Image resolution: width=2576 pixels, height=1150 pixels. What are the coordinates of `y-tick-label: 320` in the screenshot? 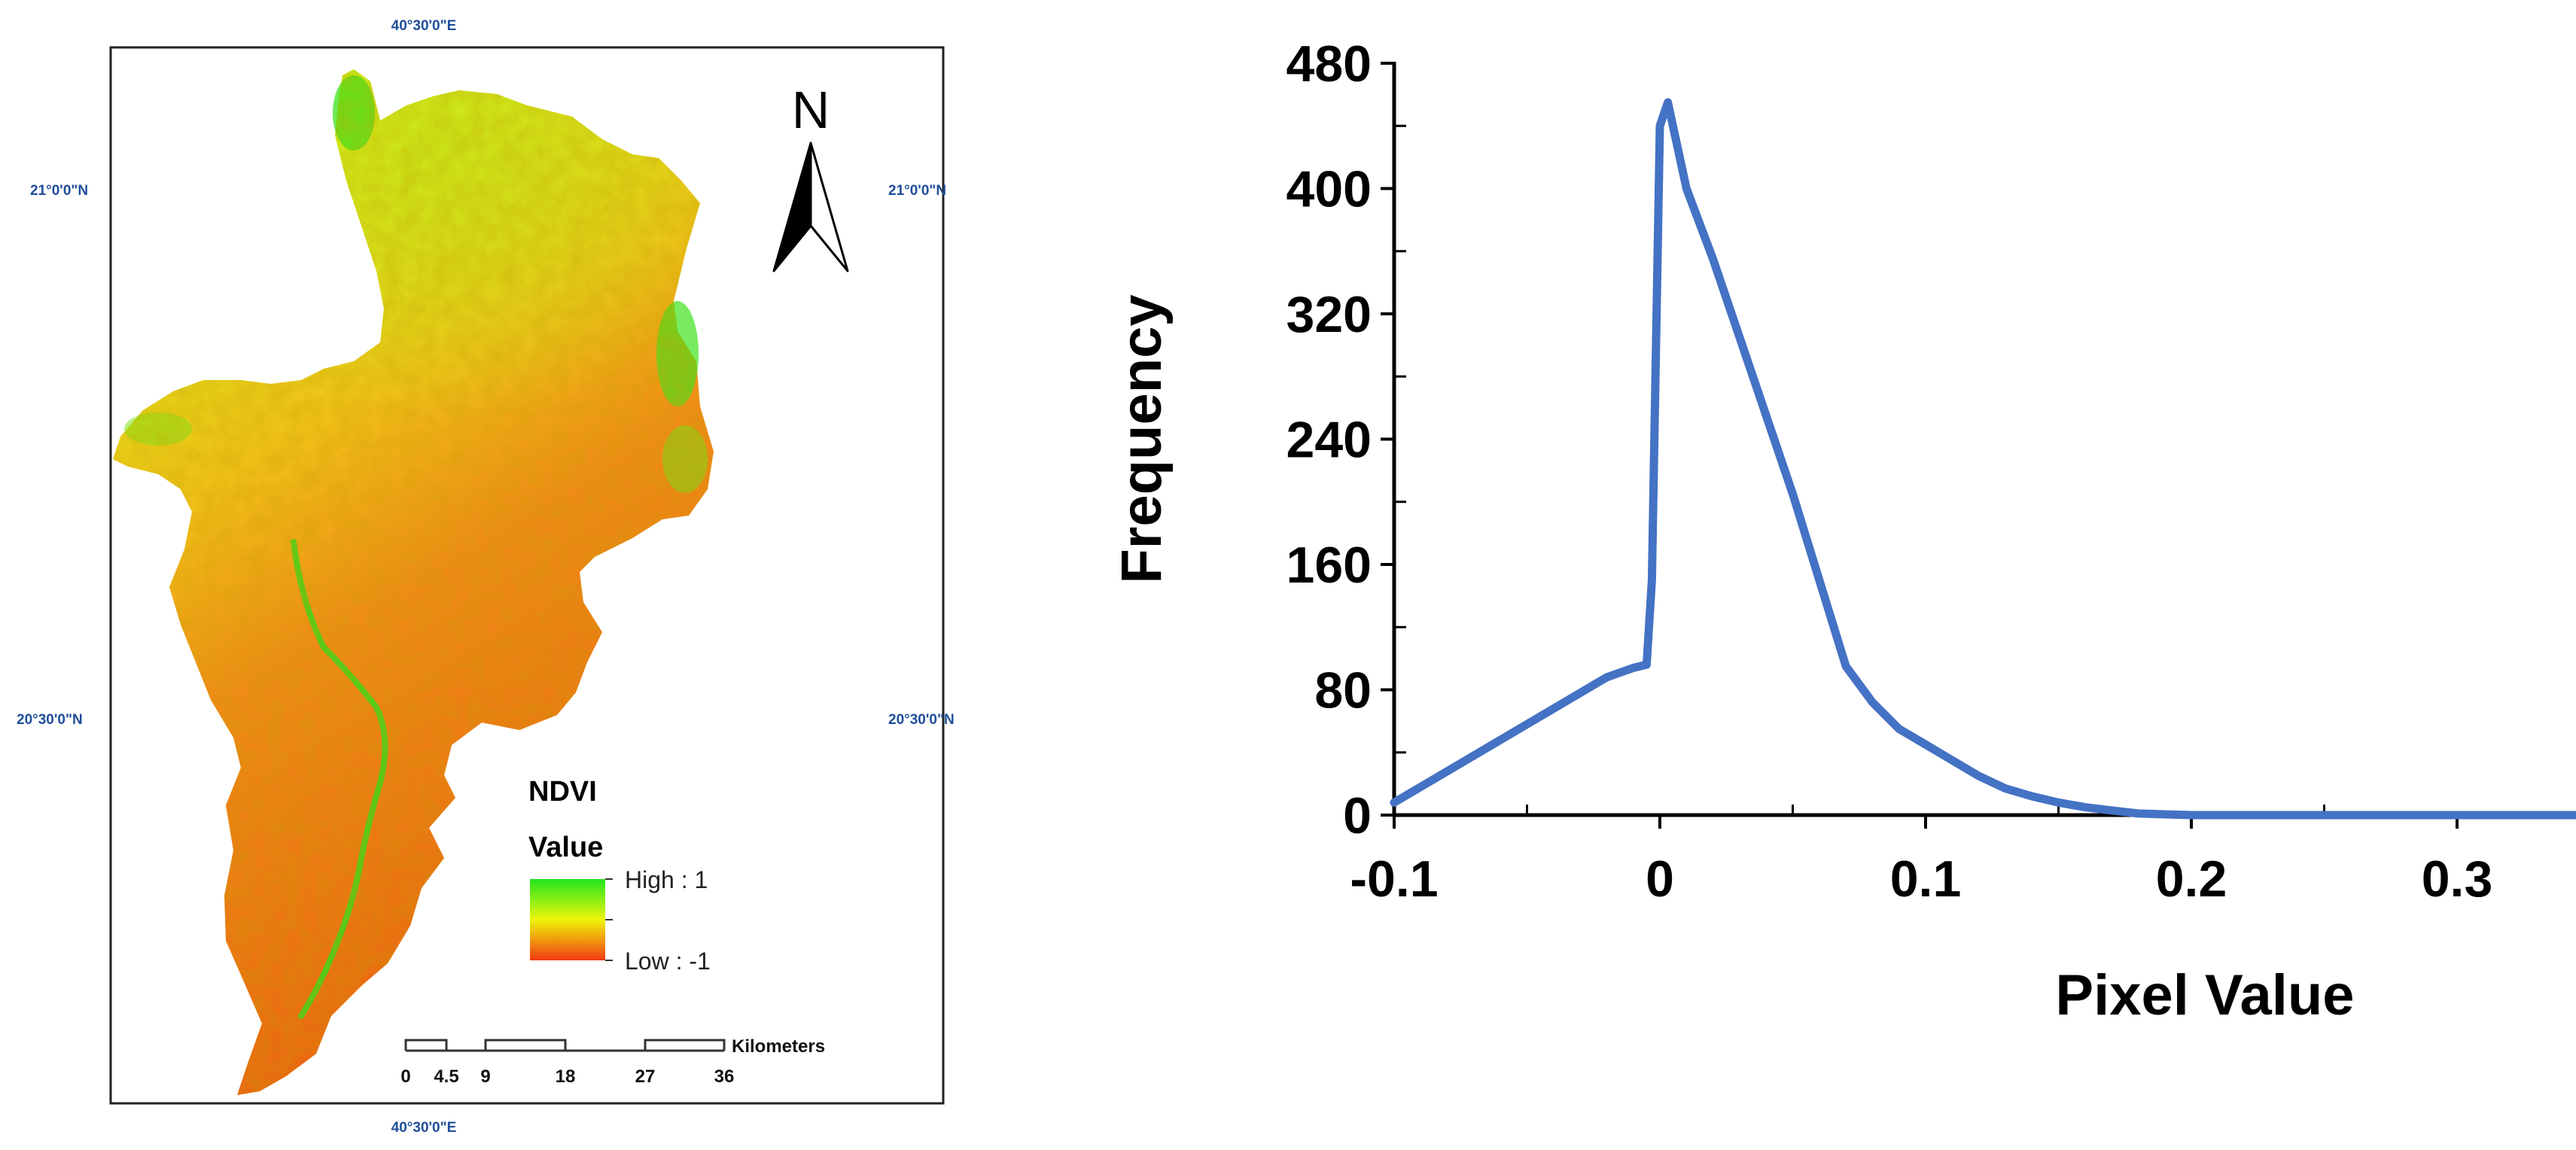 It's located at (1329, 314).